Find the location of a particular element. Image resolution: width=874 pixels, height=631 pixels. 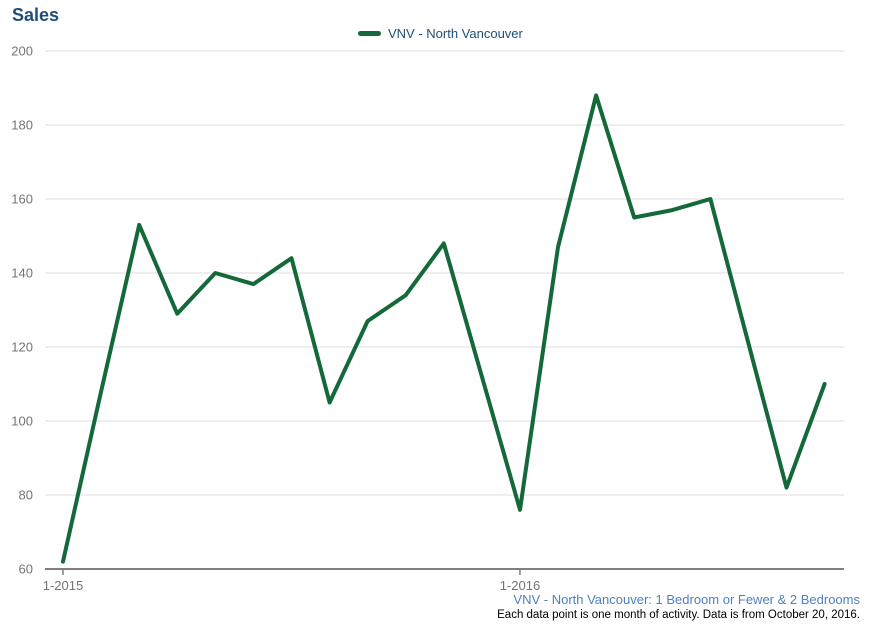

legend-line-swatch is located at coordinates (369, 33).